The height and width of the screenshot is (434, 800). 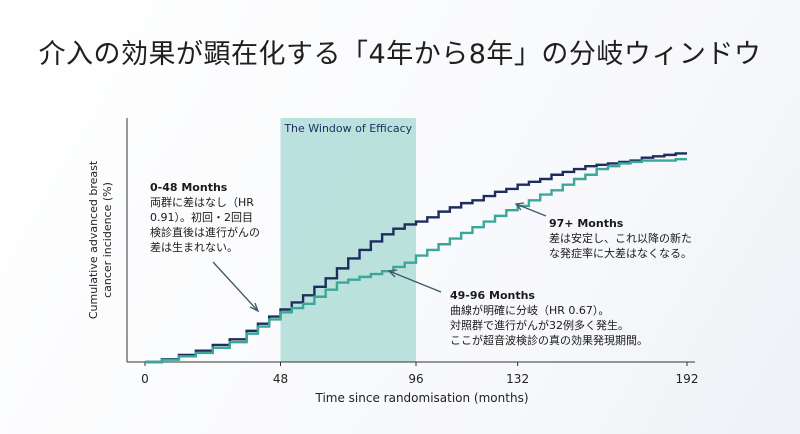 What do you see at coordinates (415, 281) in the screenshot?
I see `arrow-mid` at bounding box center [415, 281].